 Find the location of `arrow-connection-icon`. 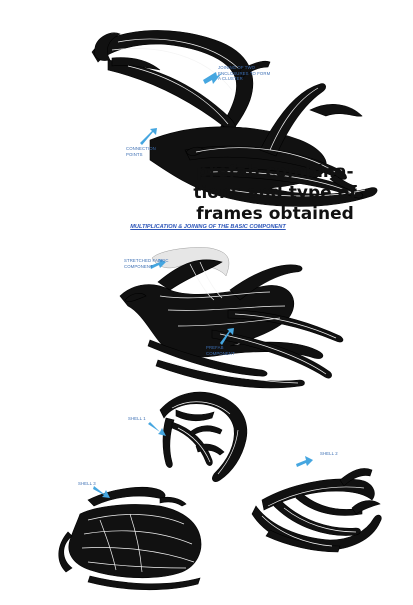

arrow-connection-icon is located at coordinates (148, 136).